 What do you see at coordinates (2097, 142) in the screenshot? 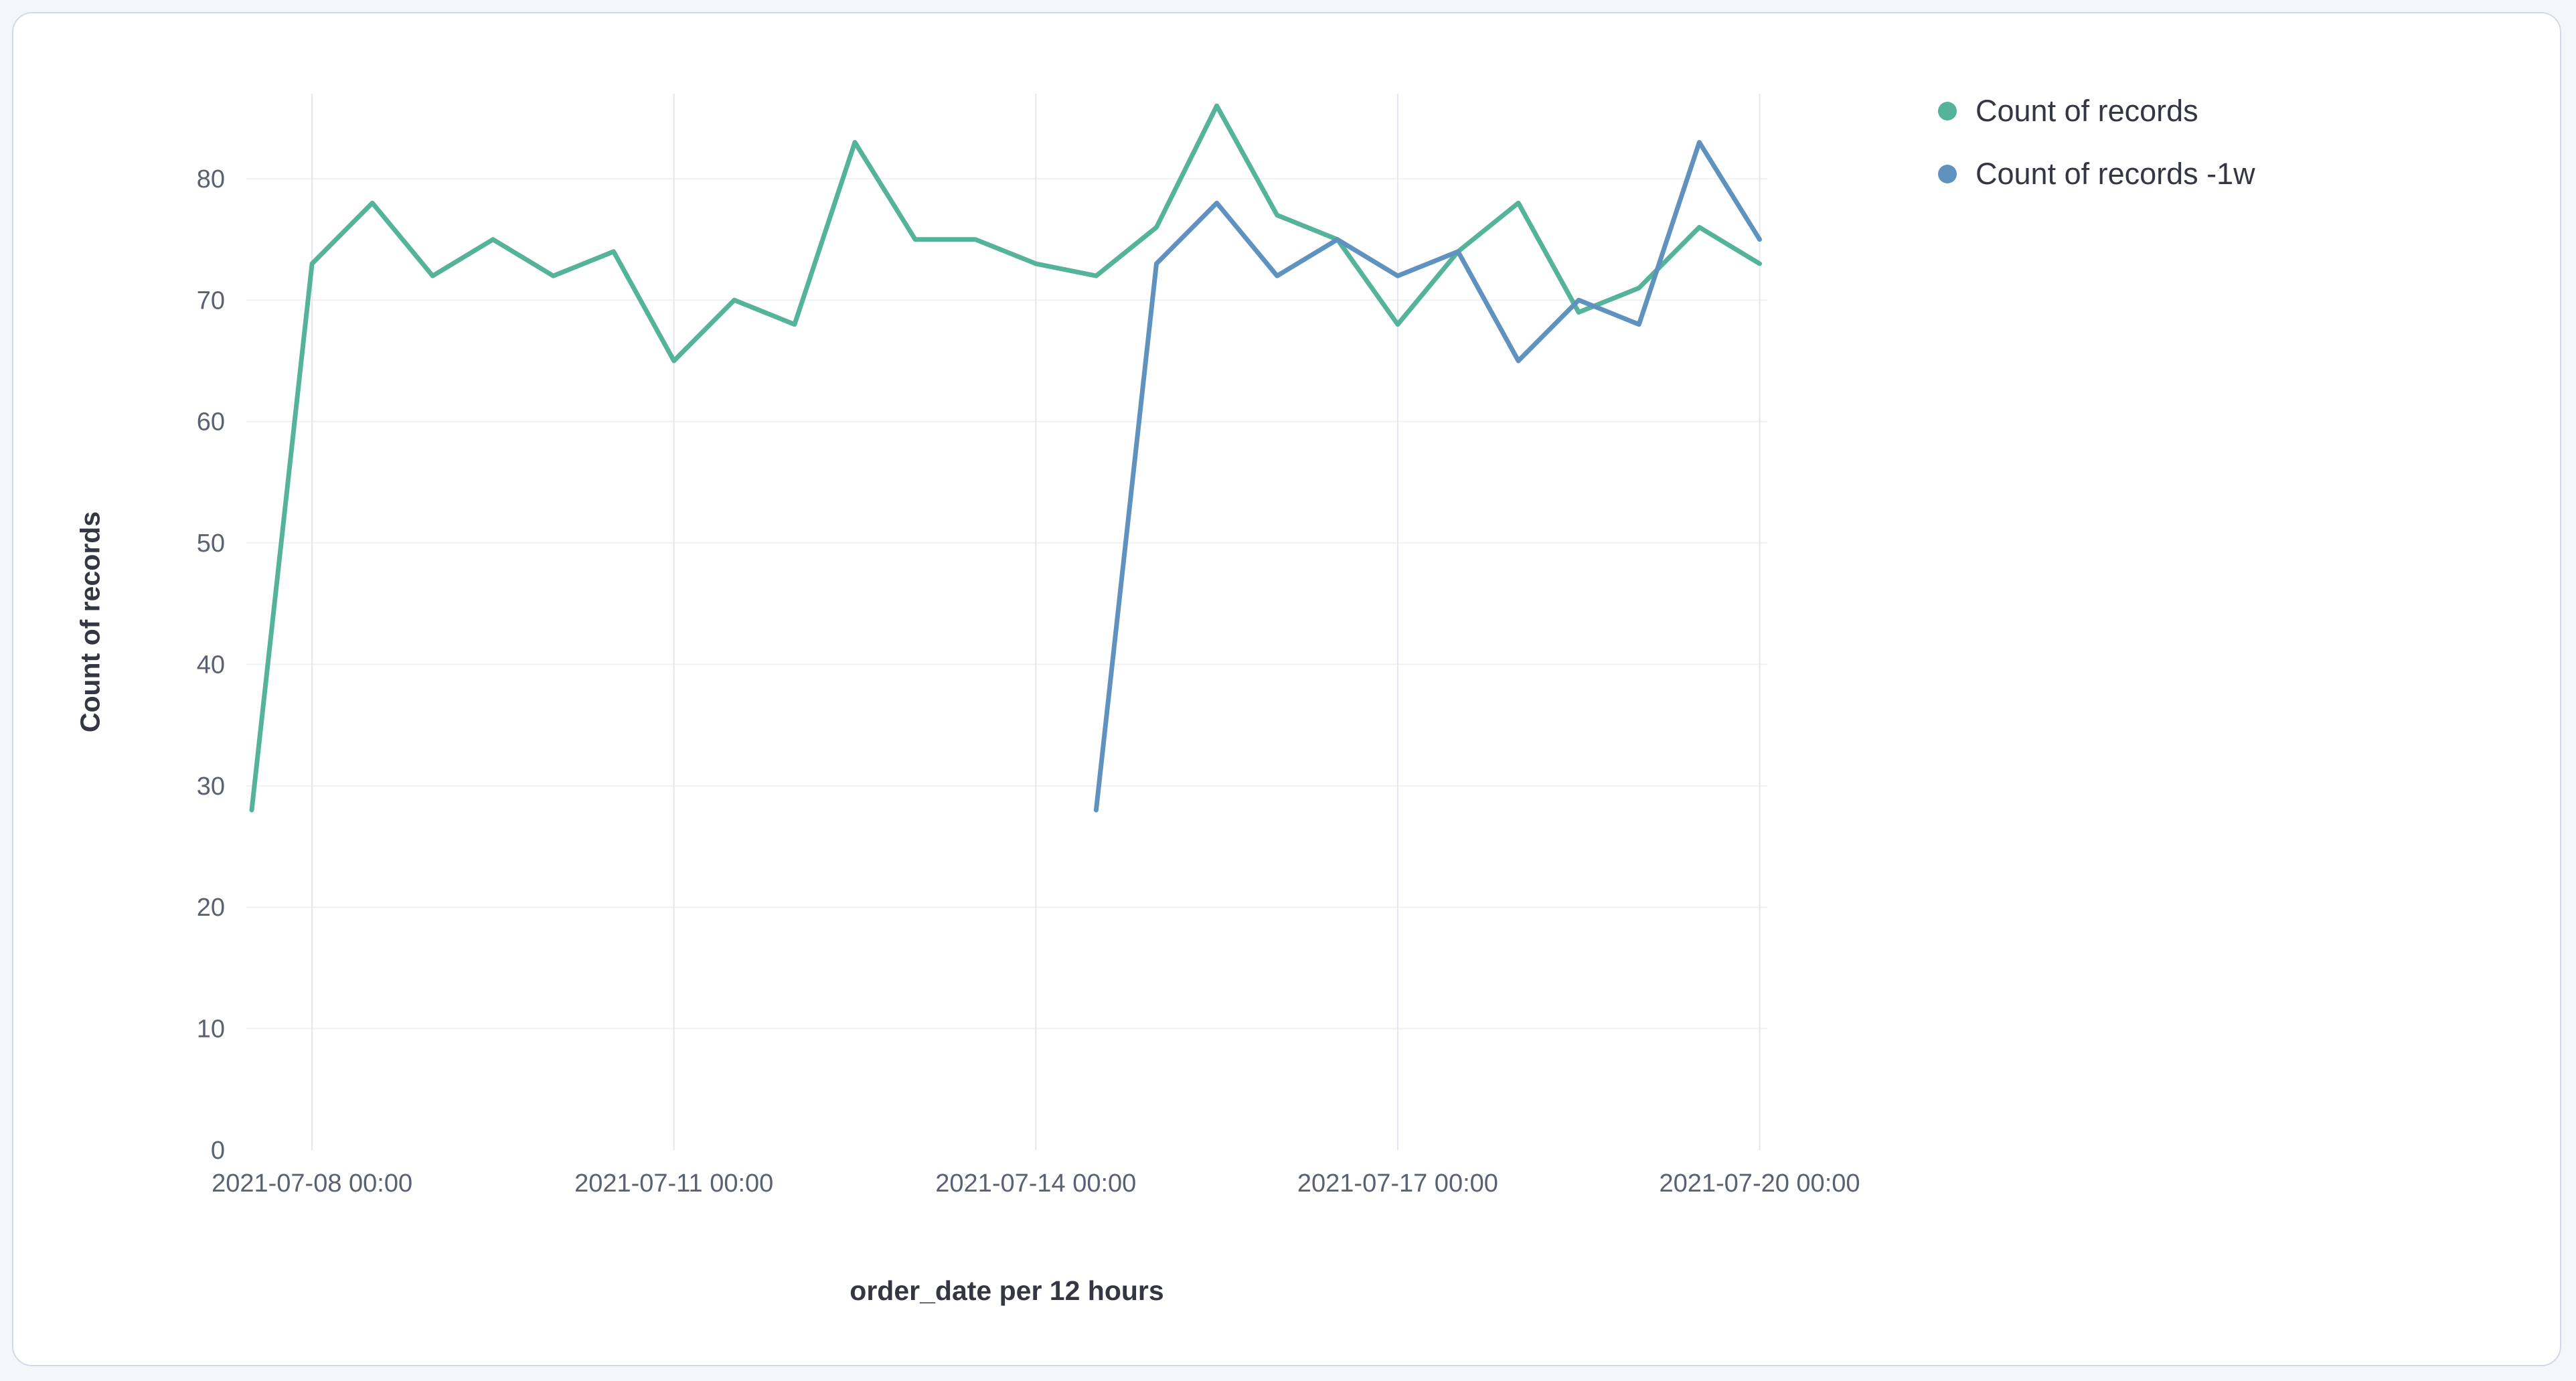
I see `chart-legend: Count of records Count of records -1w` at bounding box center [2097, 142].